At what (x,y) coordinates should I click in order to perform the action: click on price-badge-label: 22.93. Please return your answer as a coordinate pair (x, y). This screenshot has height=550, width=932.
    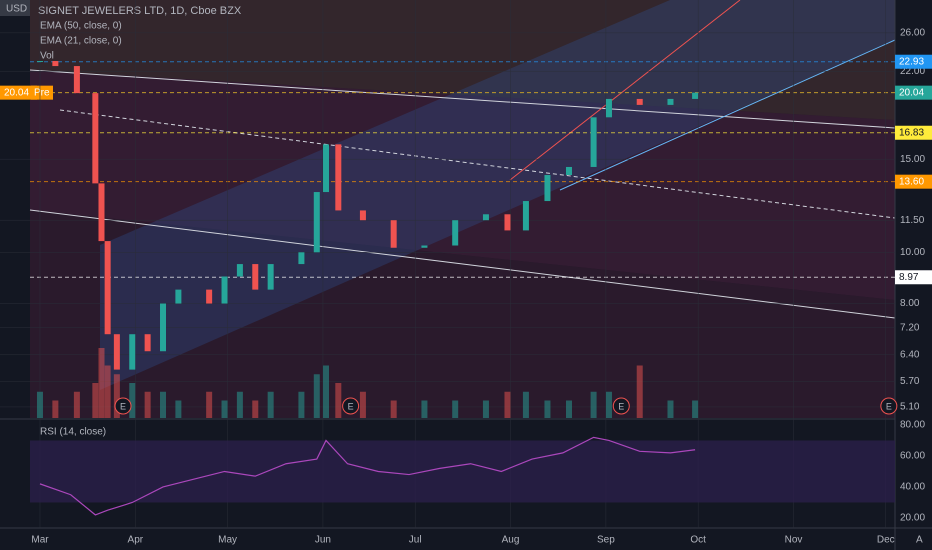
    Looking at the image, I should click on (911, 61).